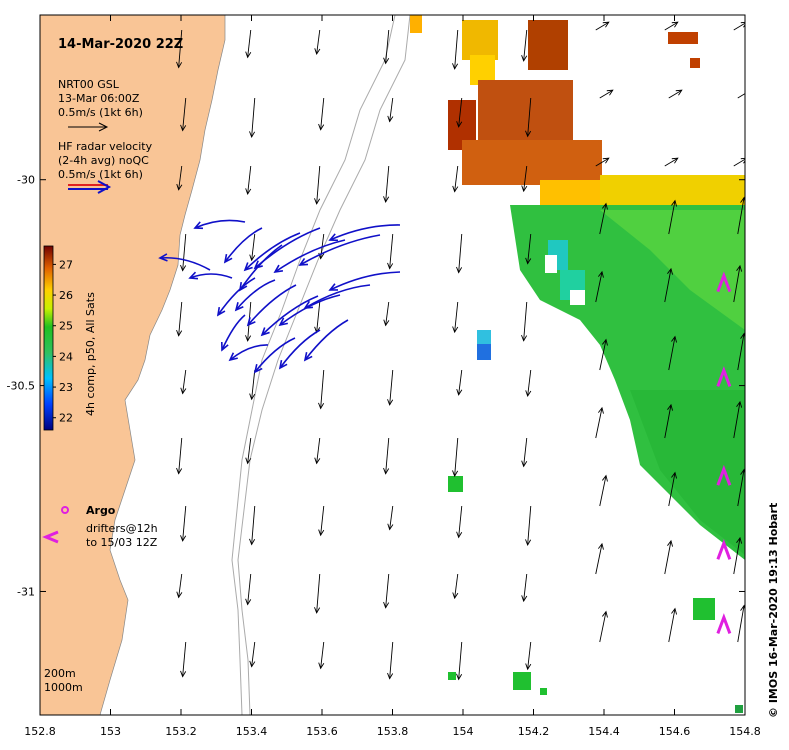 The image size is (789, 750). I want to click on x-tick-label: 154.6, so click(675, 731).